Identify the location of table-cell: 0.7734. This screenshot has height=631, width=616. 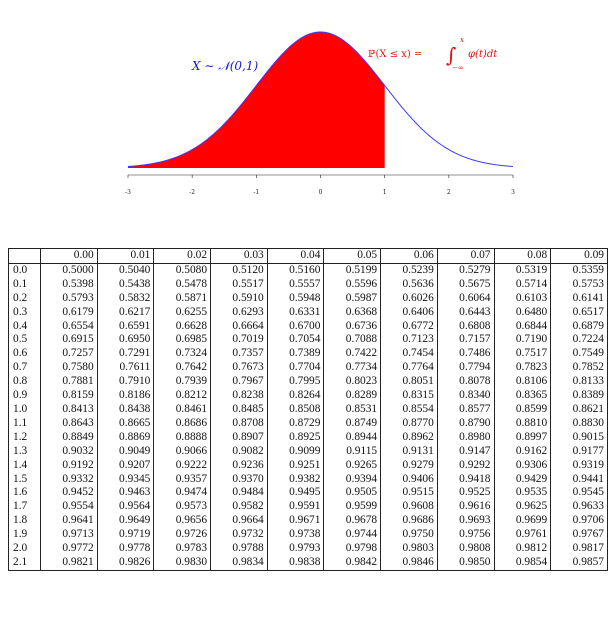
(352, 368).